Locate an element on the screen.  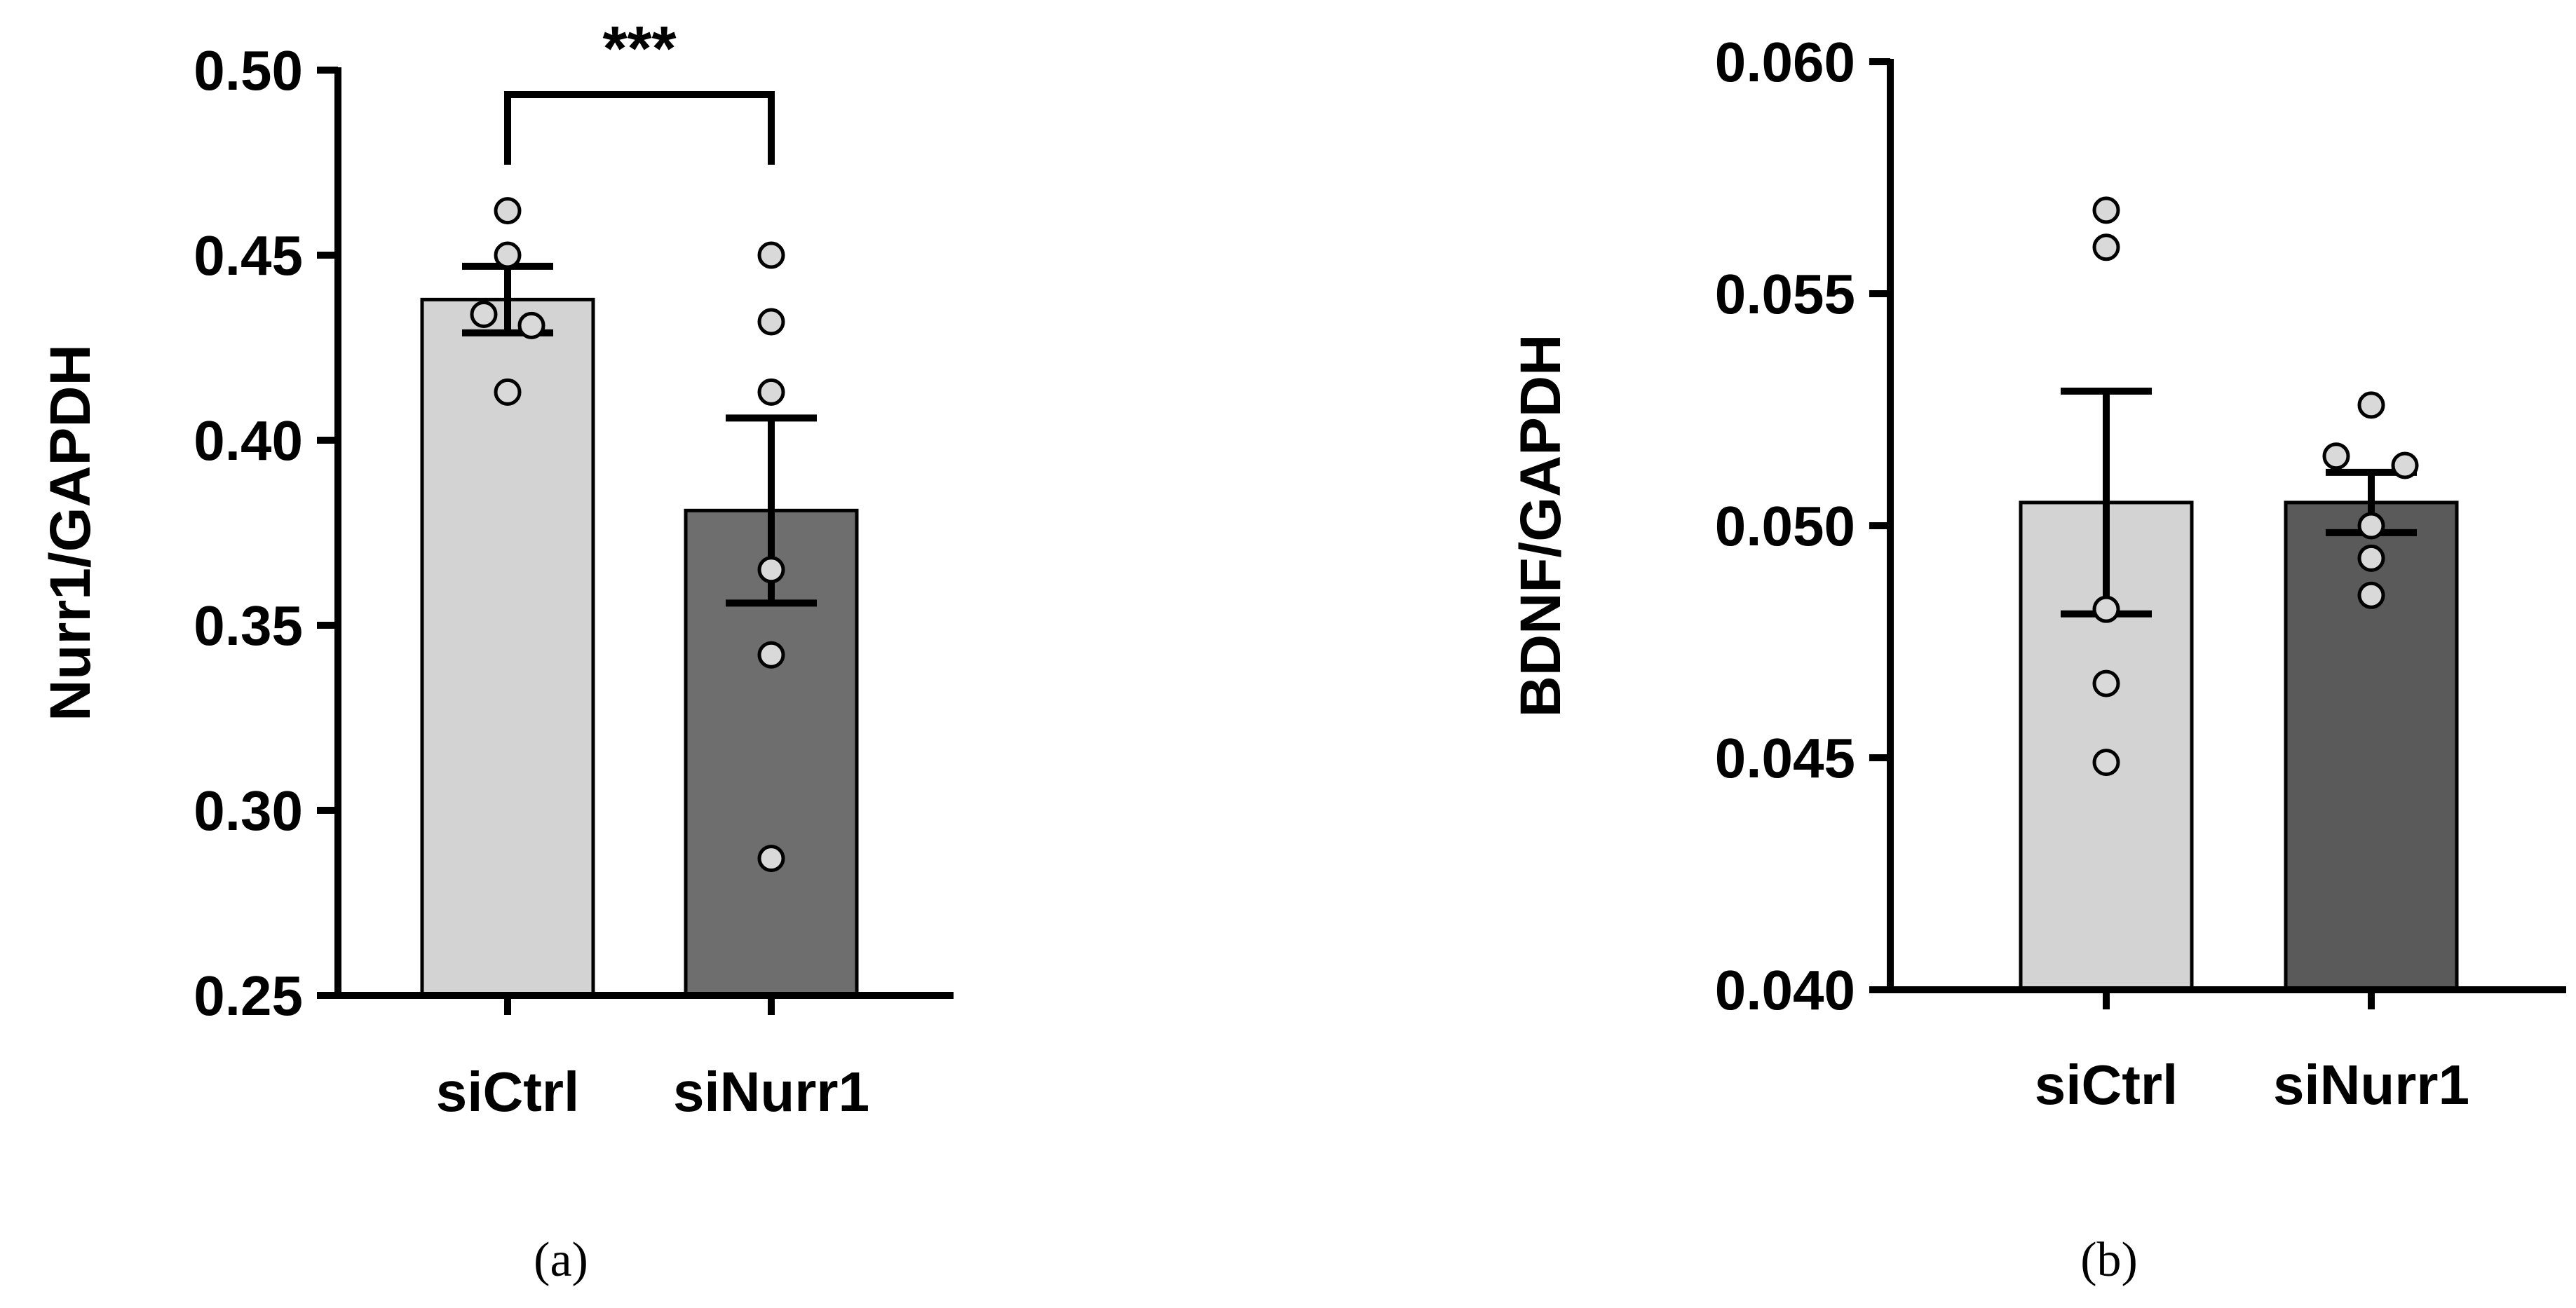
b-y-tick-label-3: 0.055 is located at coordinates (1785, 294).